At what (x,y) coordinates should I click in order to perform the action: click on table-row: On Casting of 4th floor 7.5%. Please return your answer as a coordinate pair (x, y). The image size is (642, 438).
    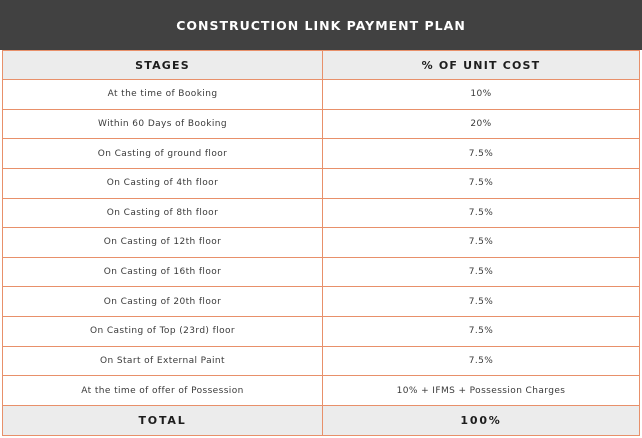
    Looking at the image, I should click on (321, 183).